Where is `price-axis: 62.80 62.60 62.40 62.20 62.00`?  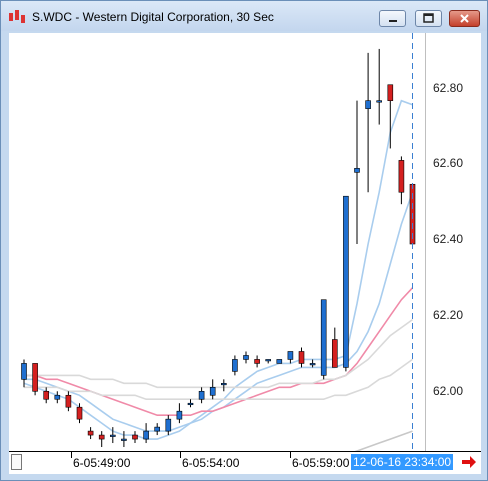 price-axis: 62.80 62.60 62.40 62.20 62.00 is located at coordinates (453, 242).